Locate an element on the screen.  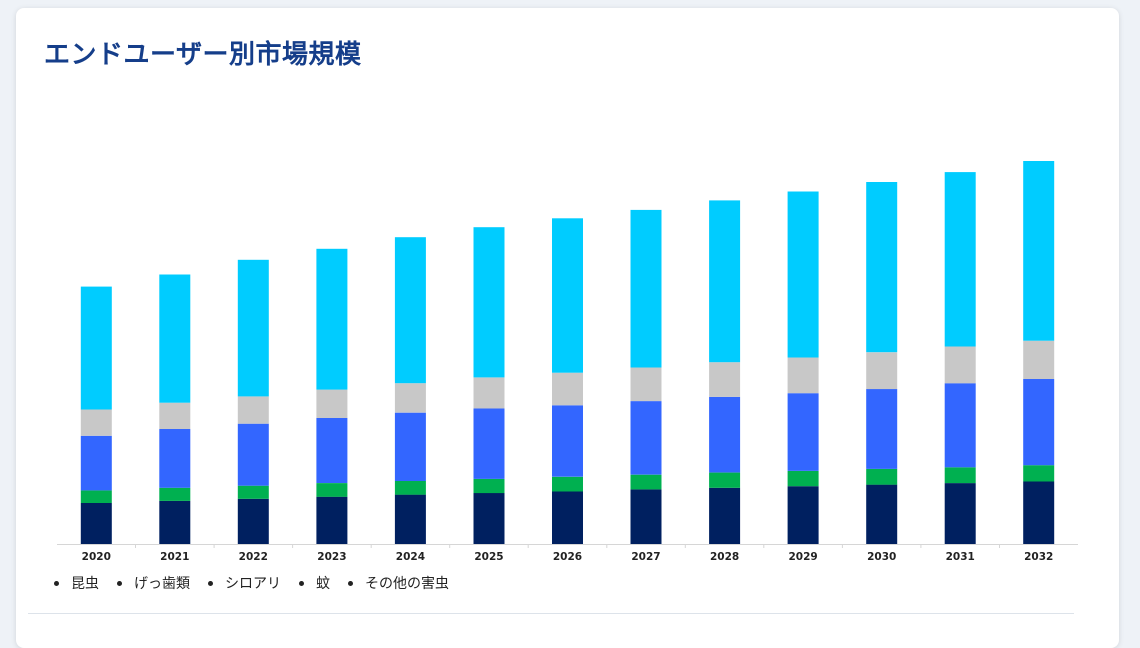
x-tick-label: 2023 is located at coordinates (331, 557).